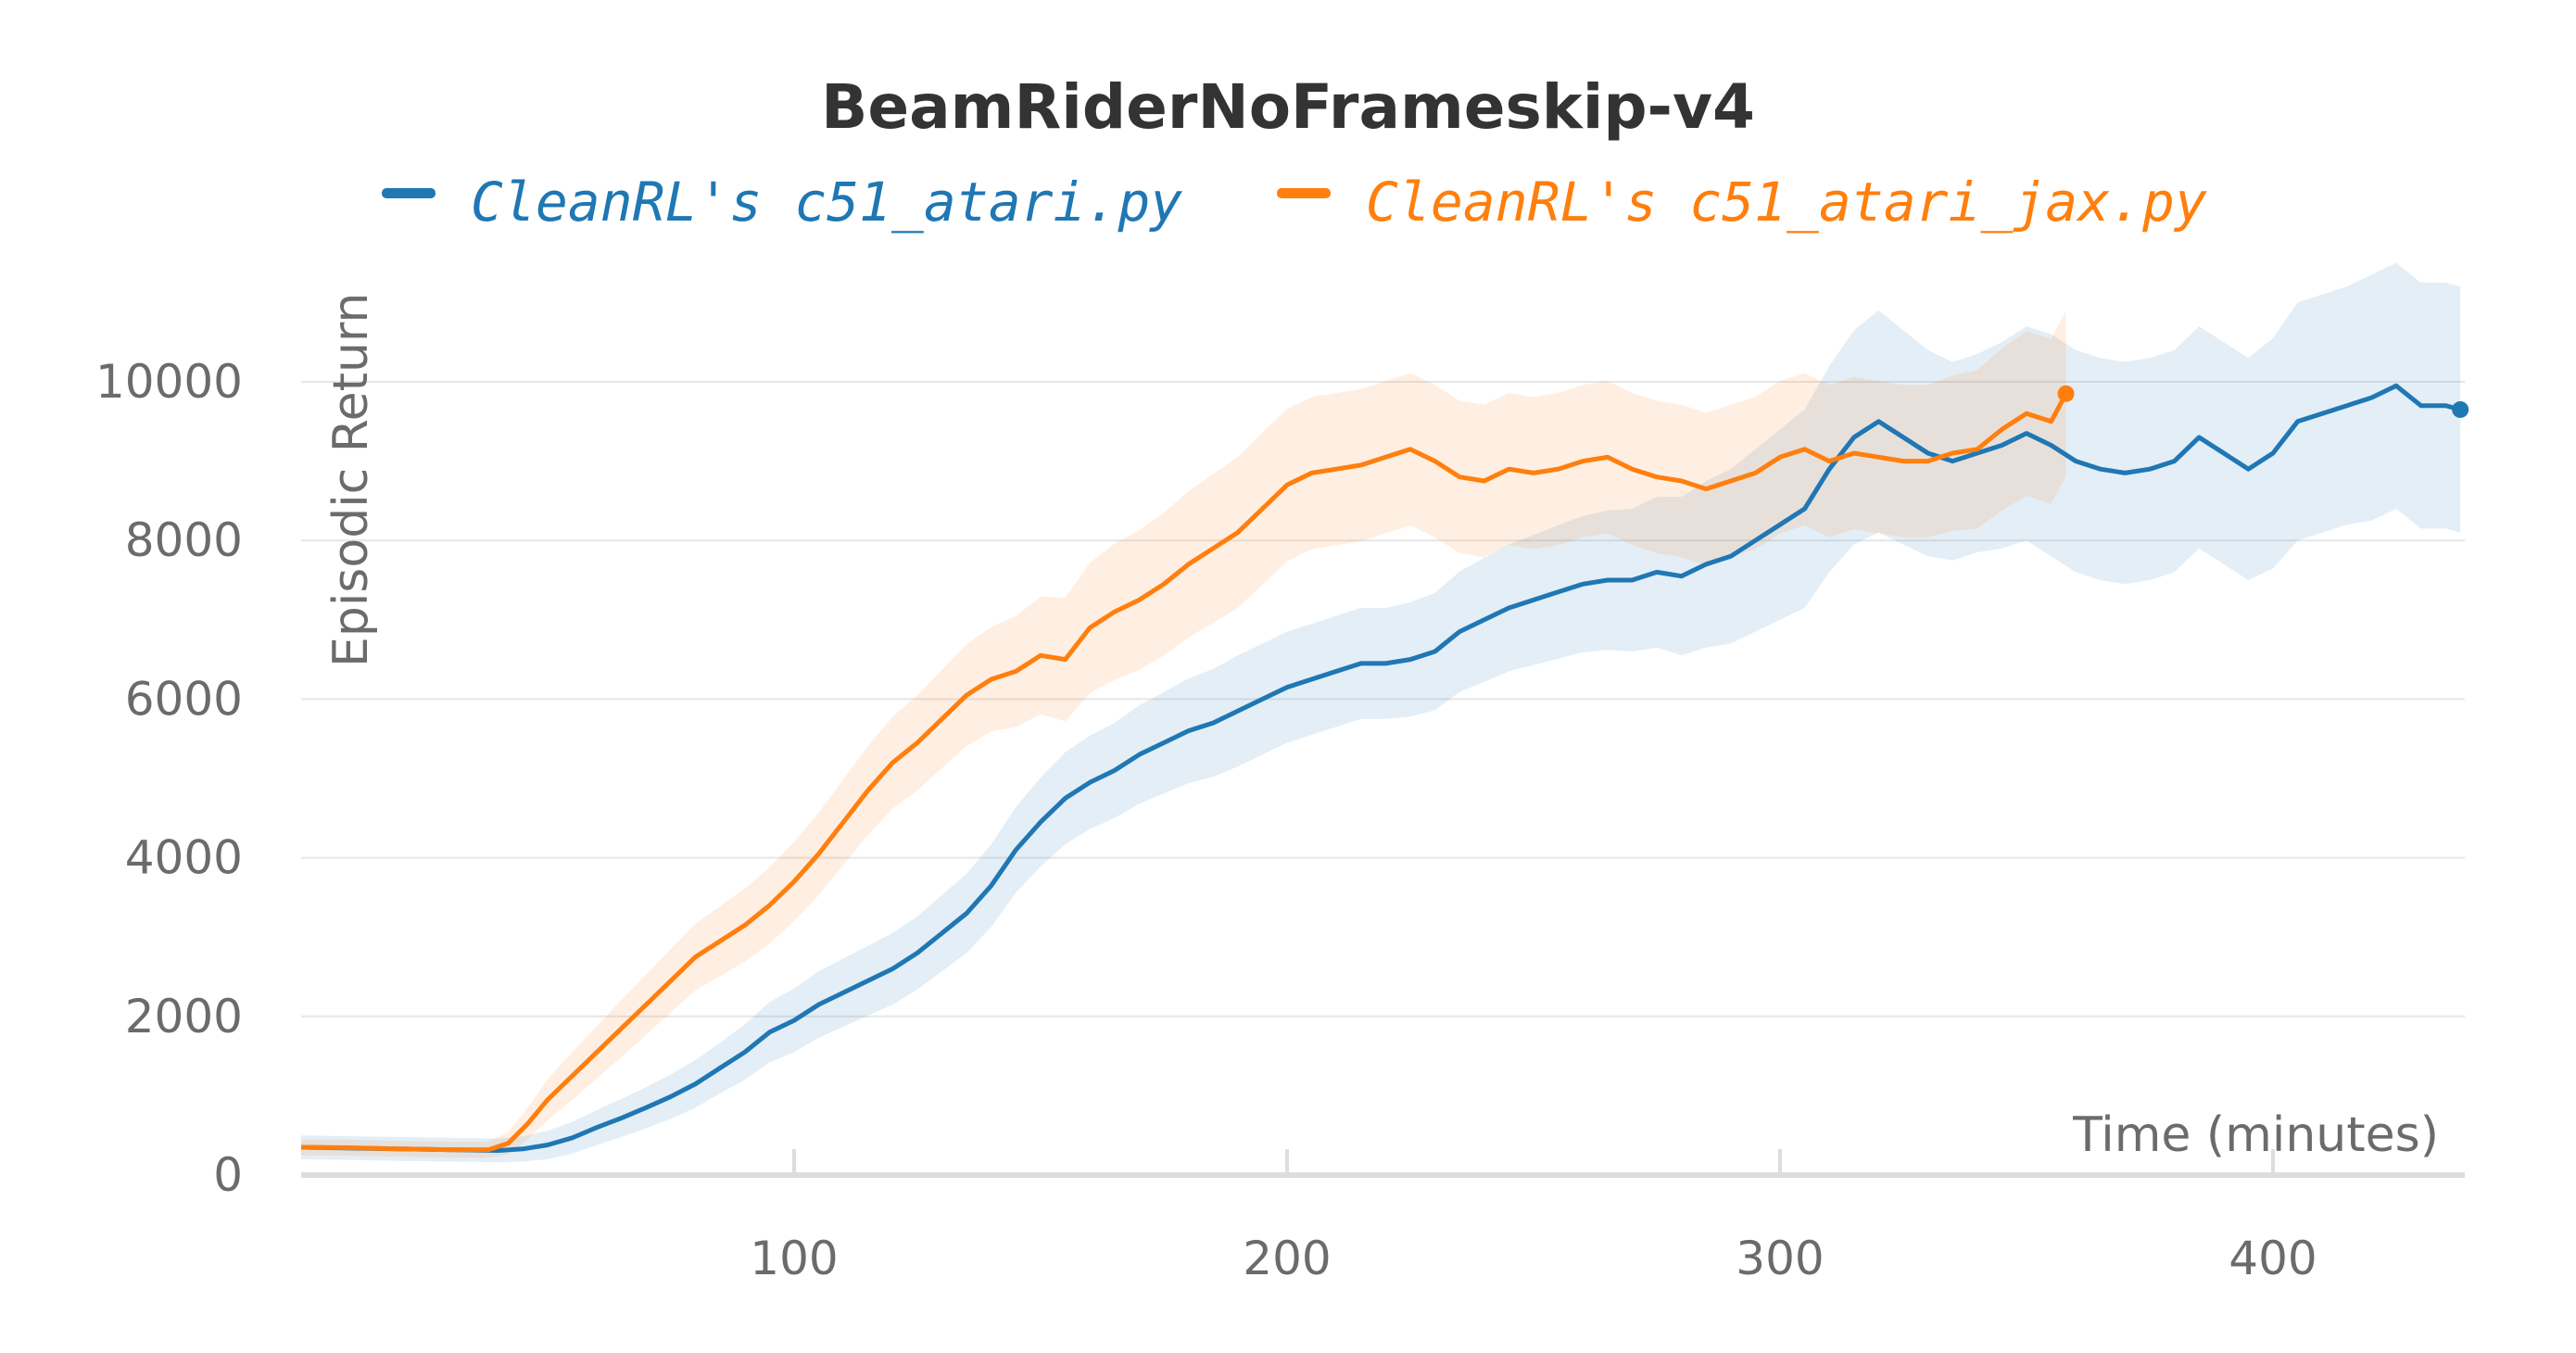  What do you see at coordinates (228, 1175) in the screenshot?
I see `y-tick-label-0: 0` at bounding box center [228, 1175].